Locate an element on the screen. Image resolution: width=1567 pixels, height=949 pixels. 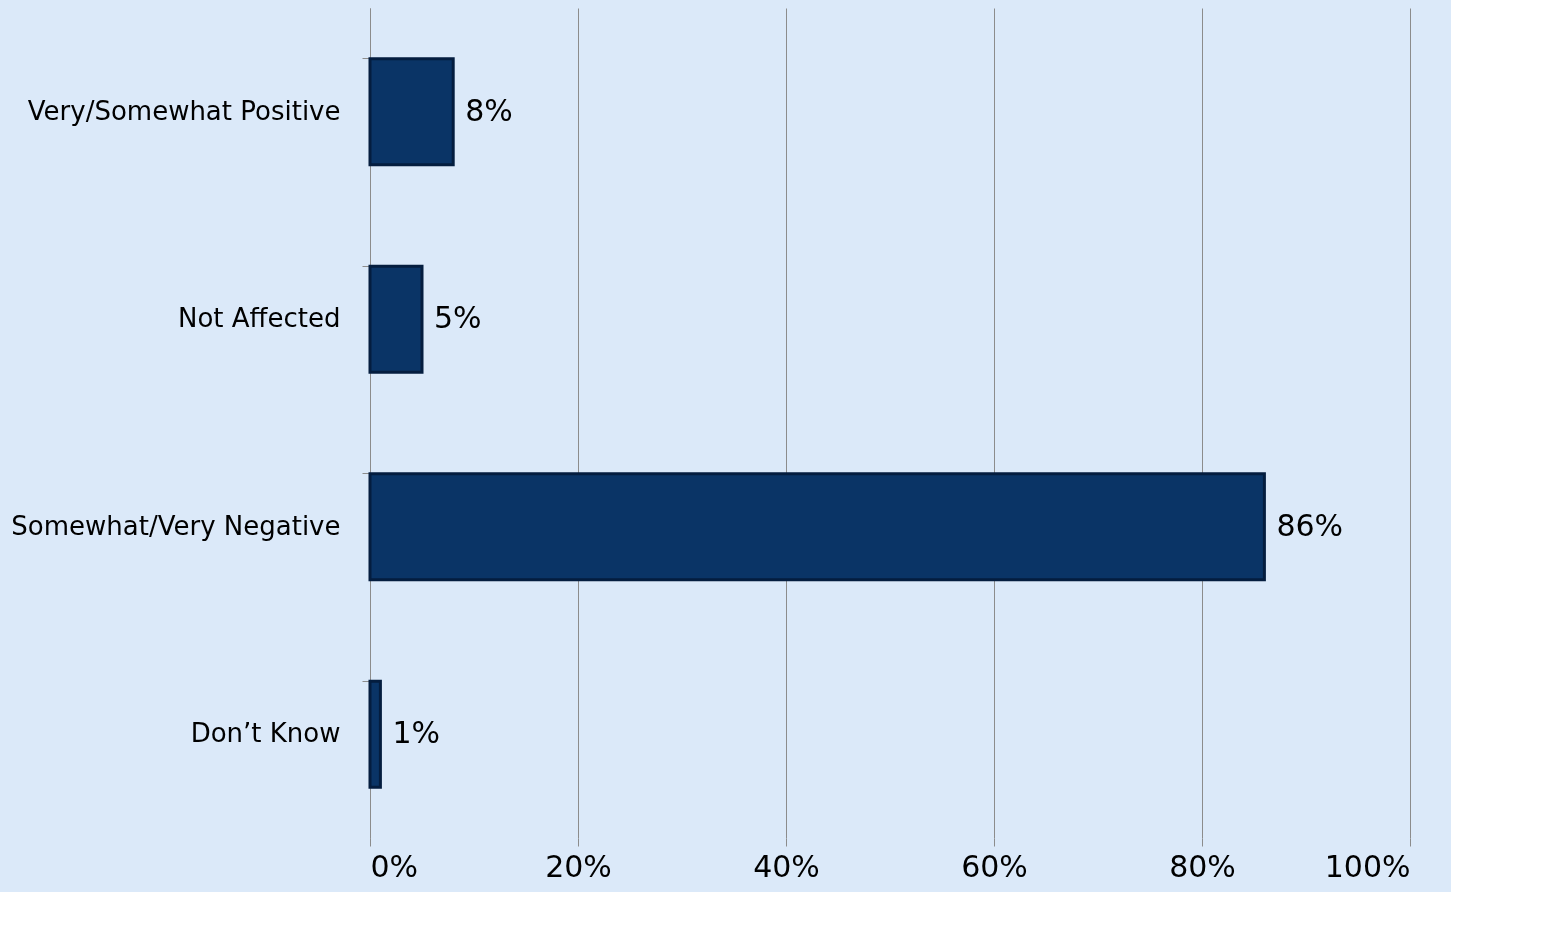
data-label: 5% is located at coordinates (458, 318).